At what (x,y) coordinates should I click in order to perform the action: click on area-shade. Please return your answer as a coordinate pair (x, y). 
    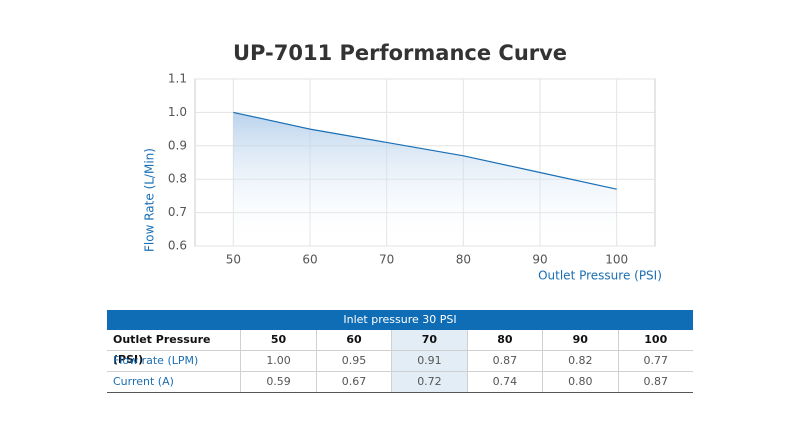
    Looking at the image, I should click on (425, 179).